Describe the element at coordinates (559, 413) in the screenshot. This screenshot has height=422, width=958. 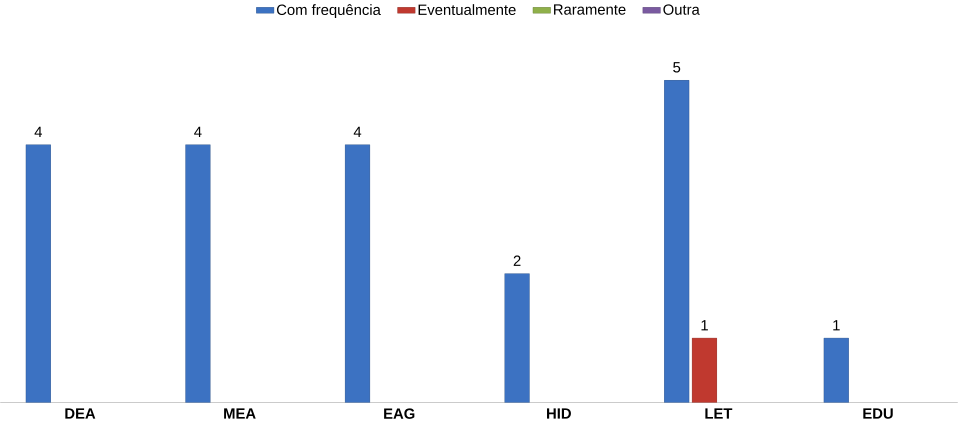
I see `x-tick-label: HID` at that location.